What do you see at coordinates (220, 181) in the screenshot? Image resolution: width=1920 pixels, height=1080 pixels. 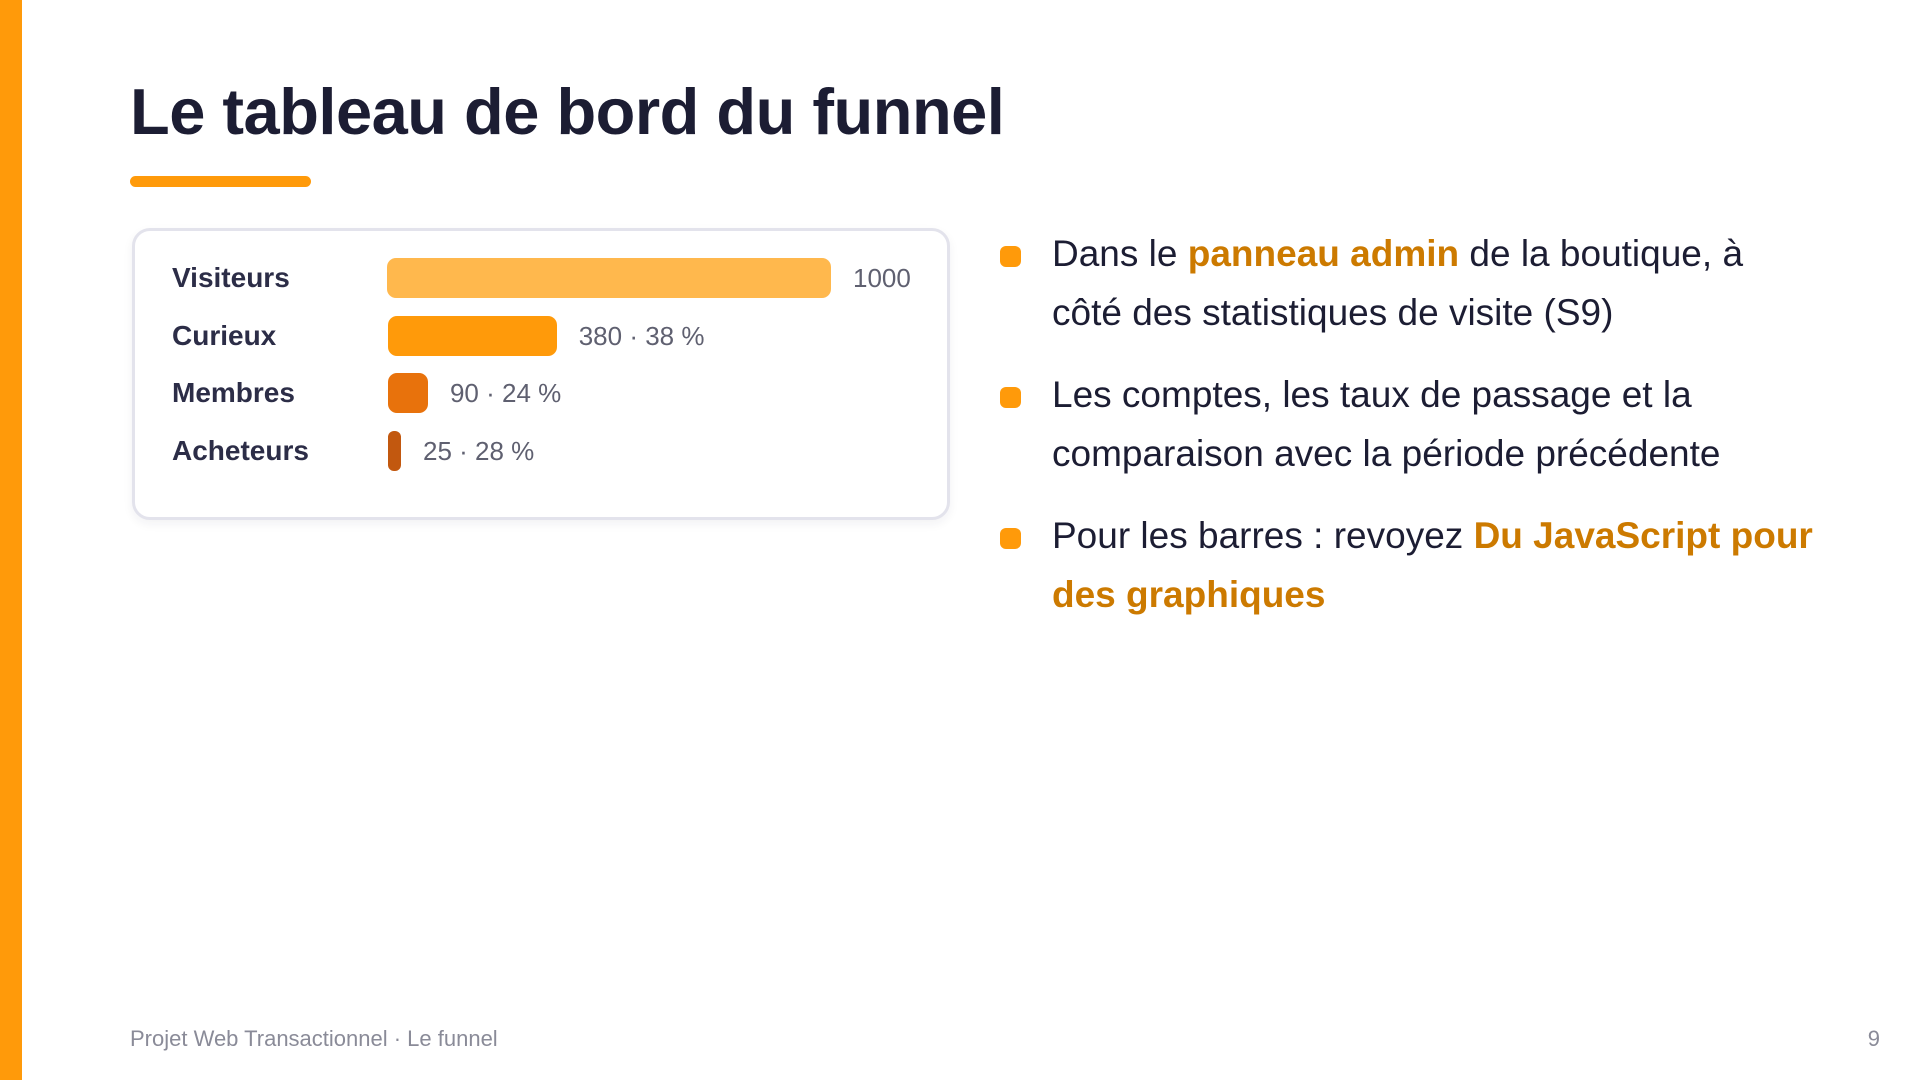 I see `title-underline` at bounding box center [220, 181].